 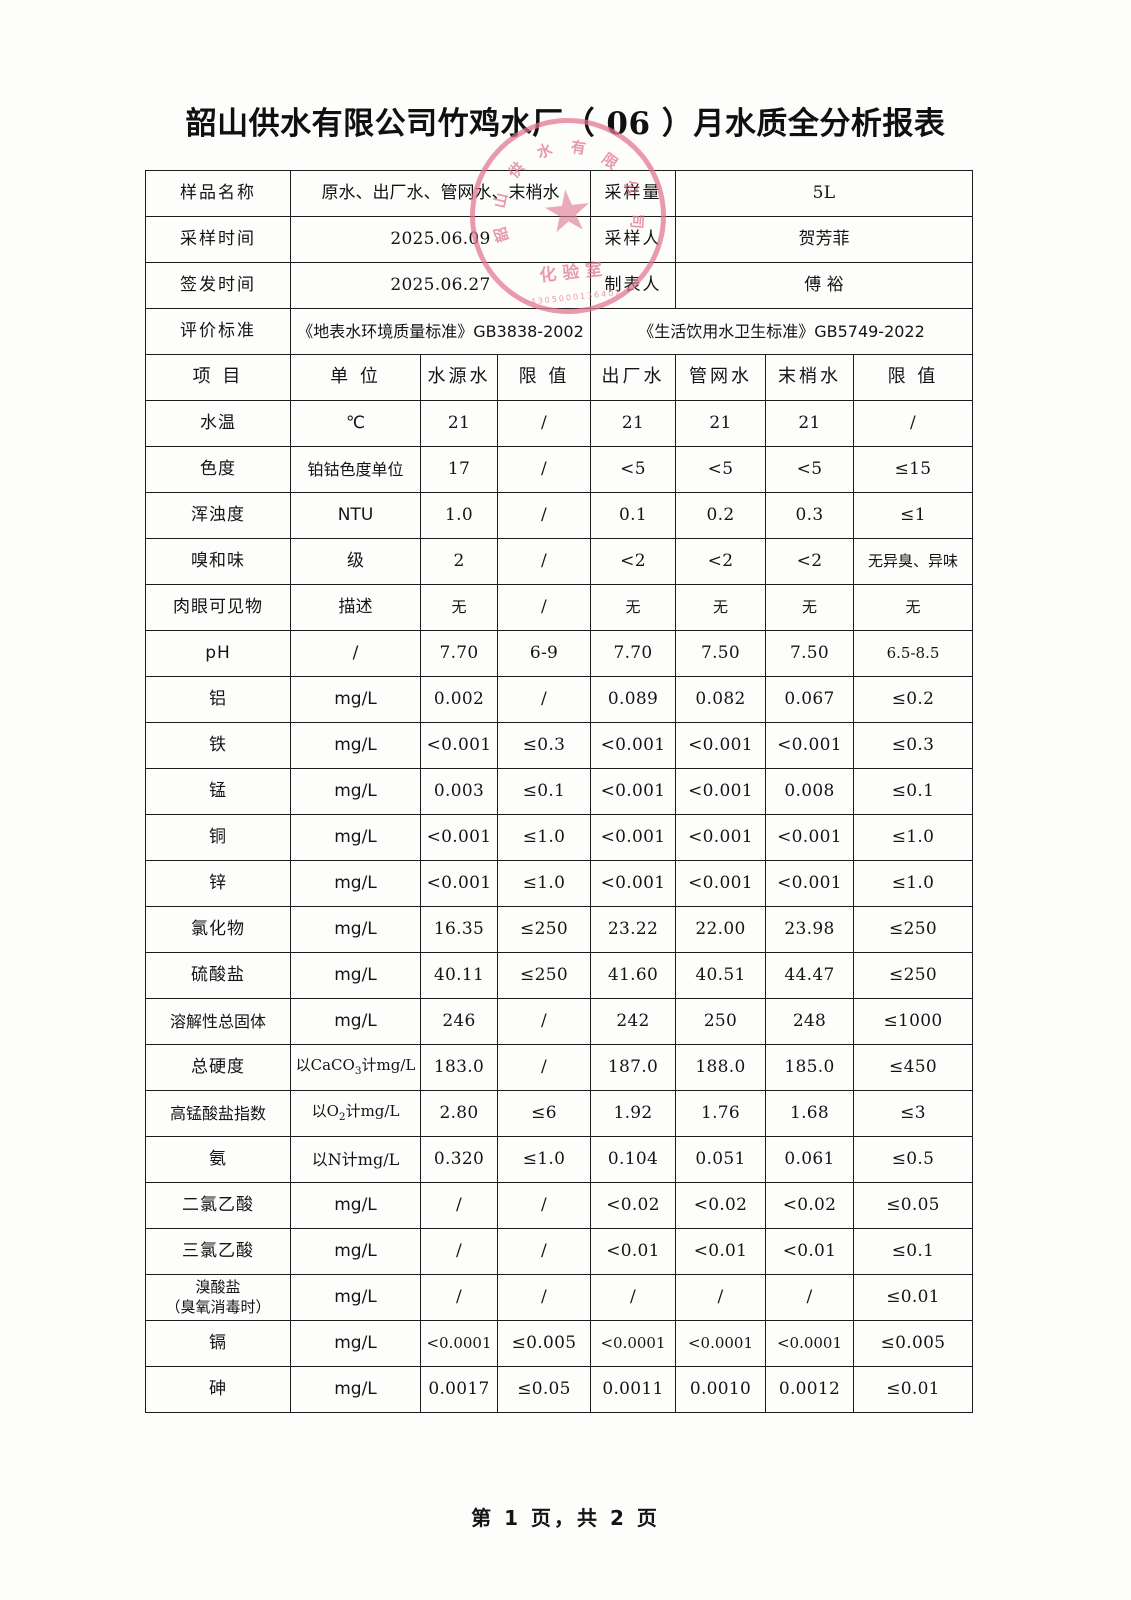 I want to click on cell-limit-drinking: /, so click(x=913, y=423).